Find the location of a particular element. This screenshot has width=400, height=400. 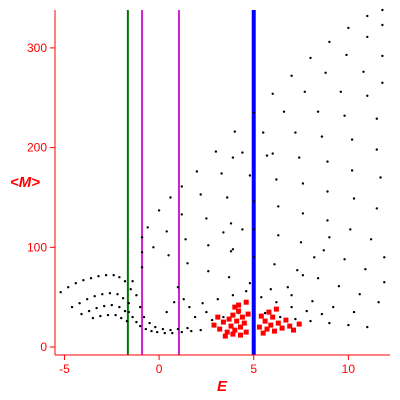

y-tick-label: 300 is located at coordinates (37, 48).